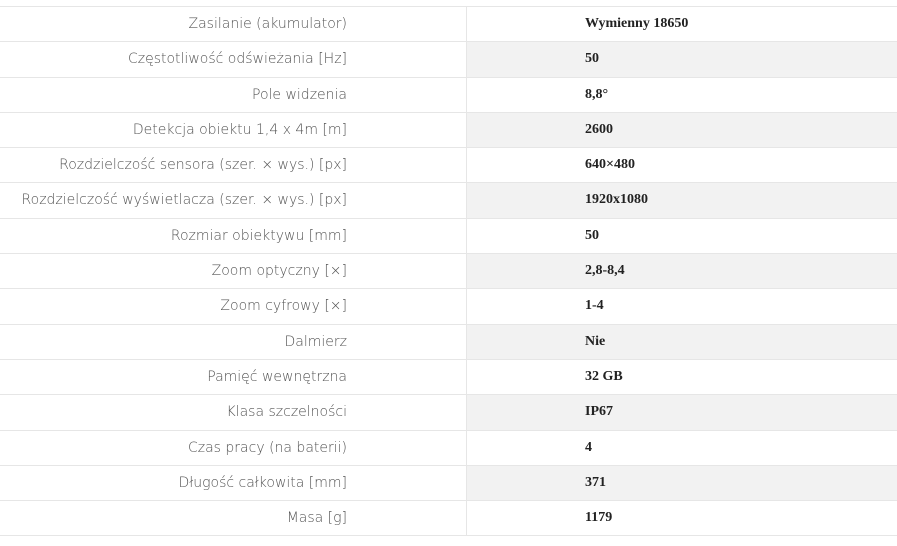 This screenshot has width=897, height=546. What do you see at coordinates (233, 271) in the screenshot?
I see `spec-label: Zoom optyczny [×]` at bounding box center [233, 271].